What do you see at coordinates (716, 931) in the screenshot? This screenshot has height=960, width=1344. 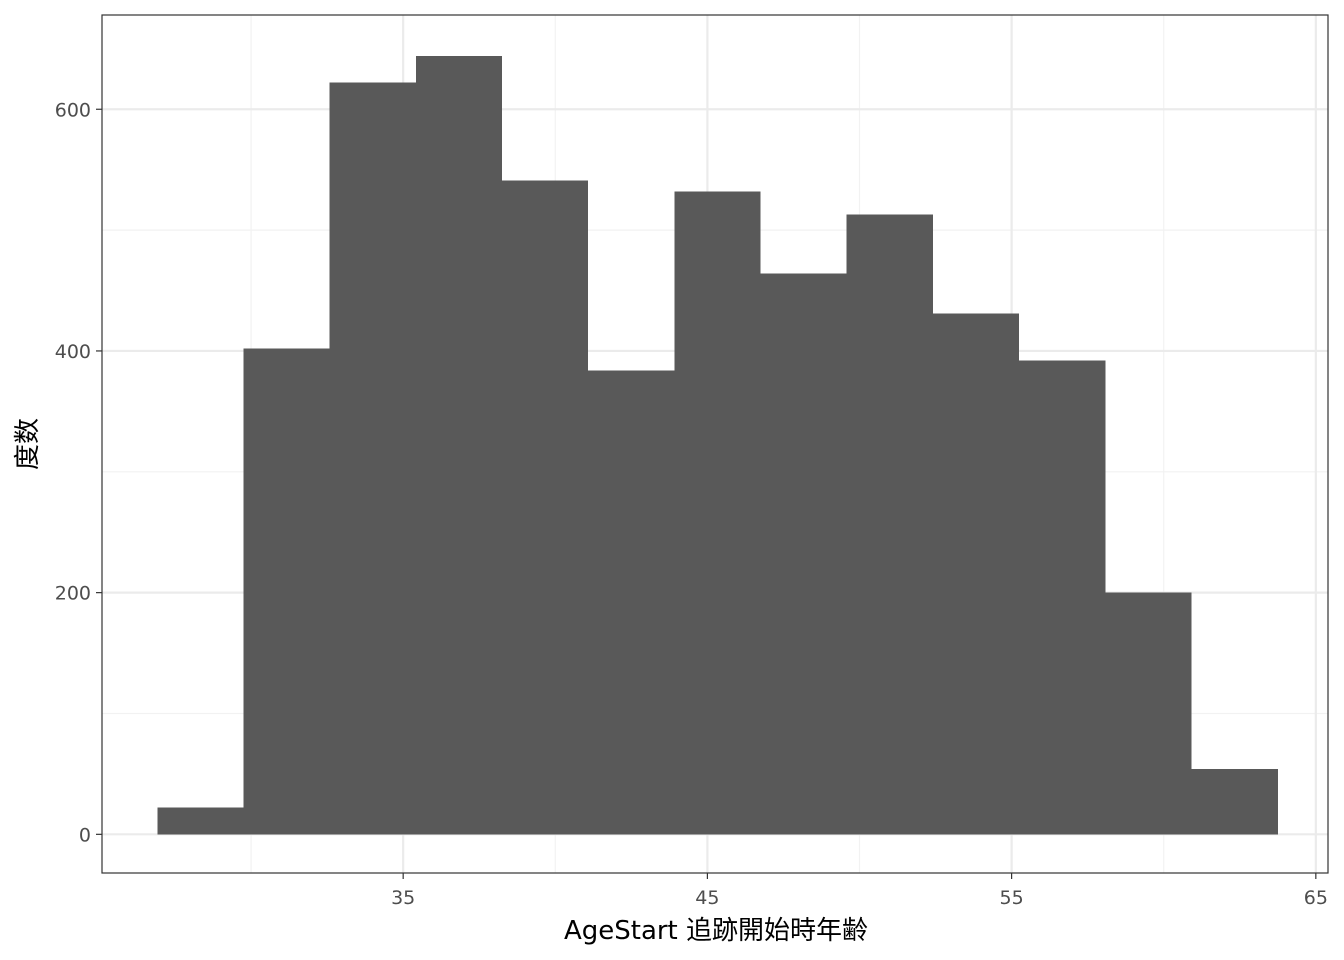 I see `x-axis-title: AgeStart 追跡開始時年齢` at bounding box center [716, 931].